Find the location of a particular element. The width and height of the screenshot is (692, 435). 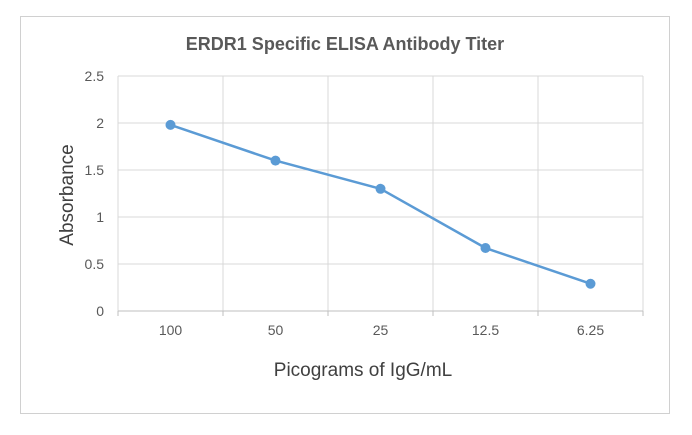

y-tick-label: 2 is located at coordinates (100, 123).